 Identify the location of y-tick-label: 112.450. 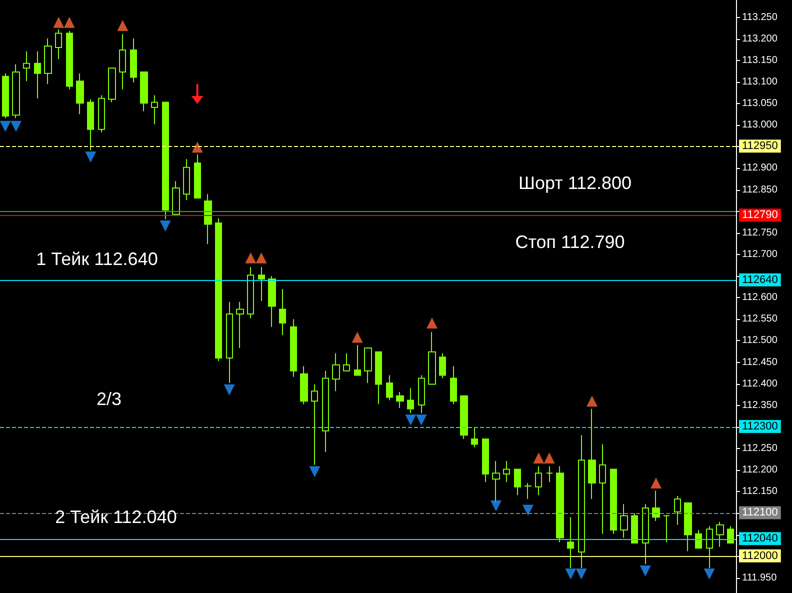
(760, 362).